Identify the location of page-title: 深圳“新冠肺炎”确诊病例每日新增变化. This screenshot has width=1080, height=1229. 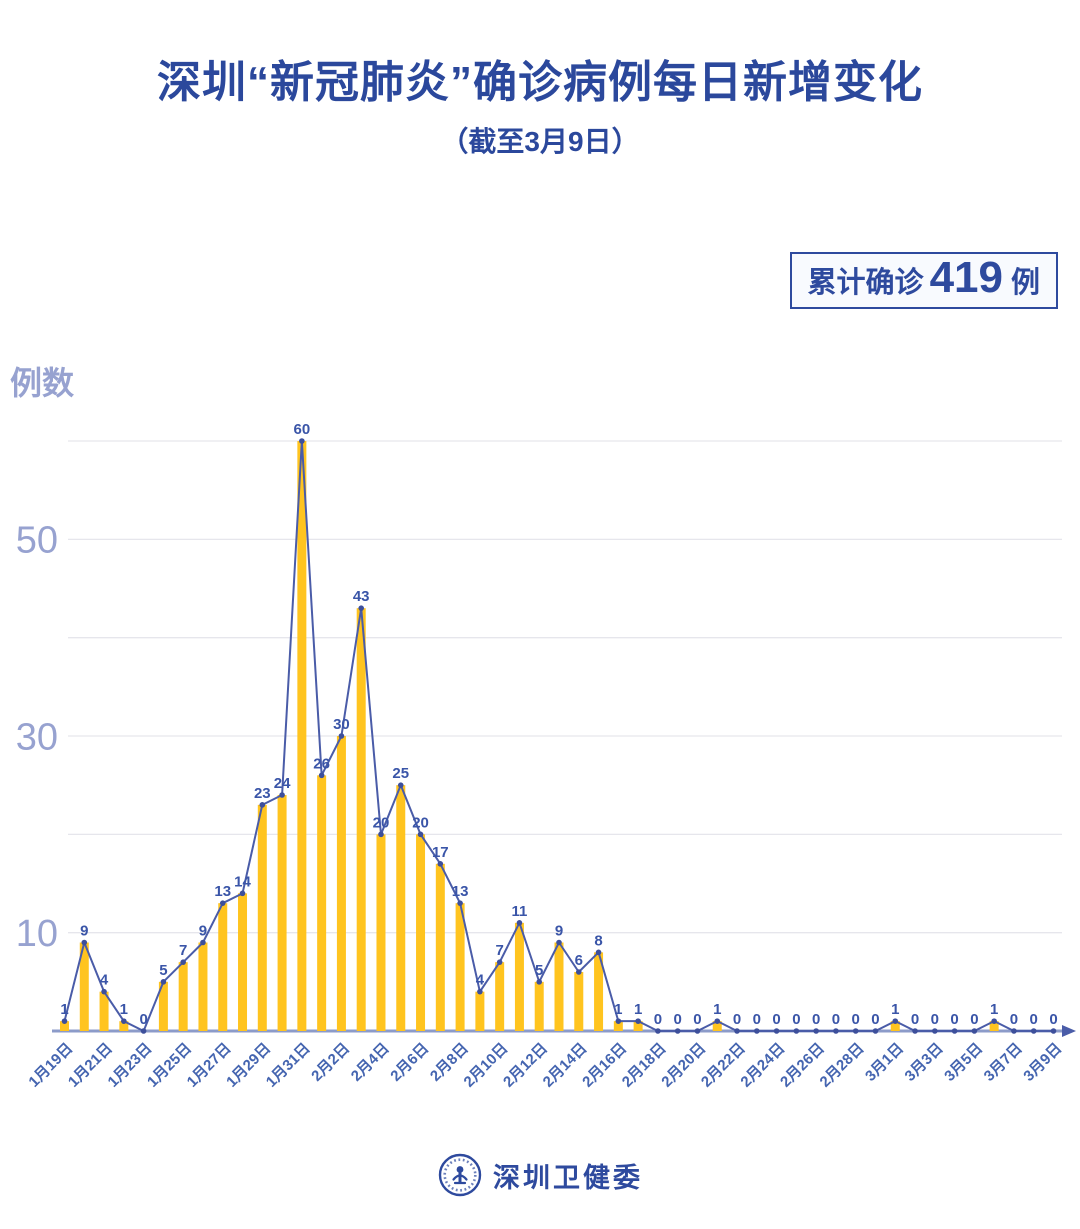
(540, 82).